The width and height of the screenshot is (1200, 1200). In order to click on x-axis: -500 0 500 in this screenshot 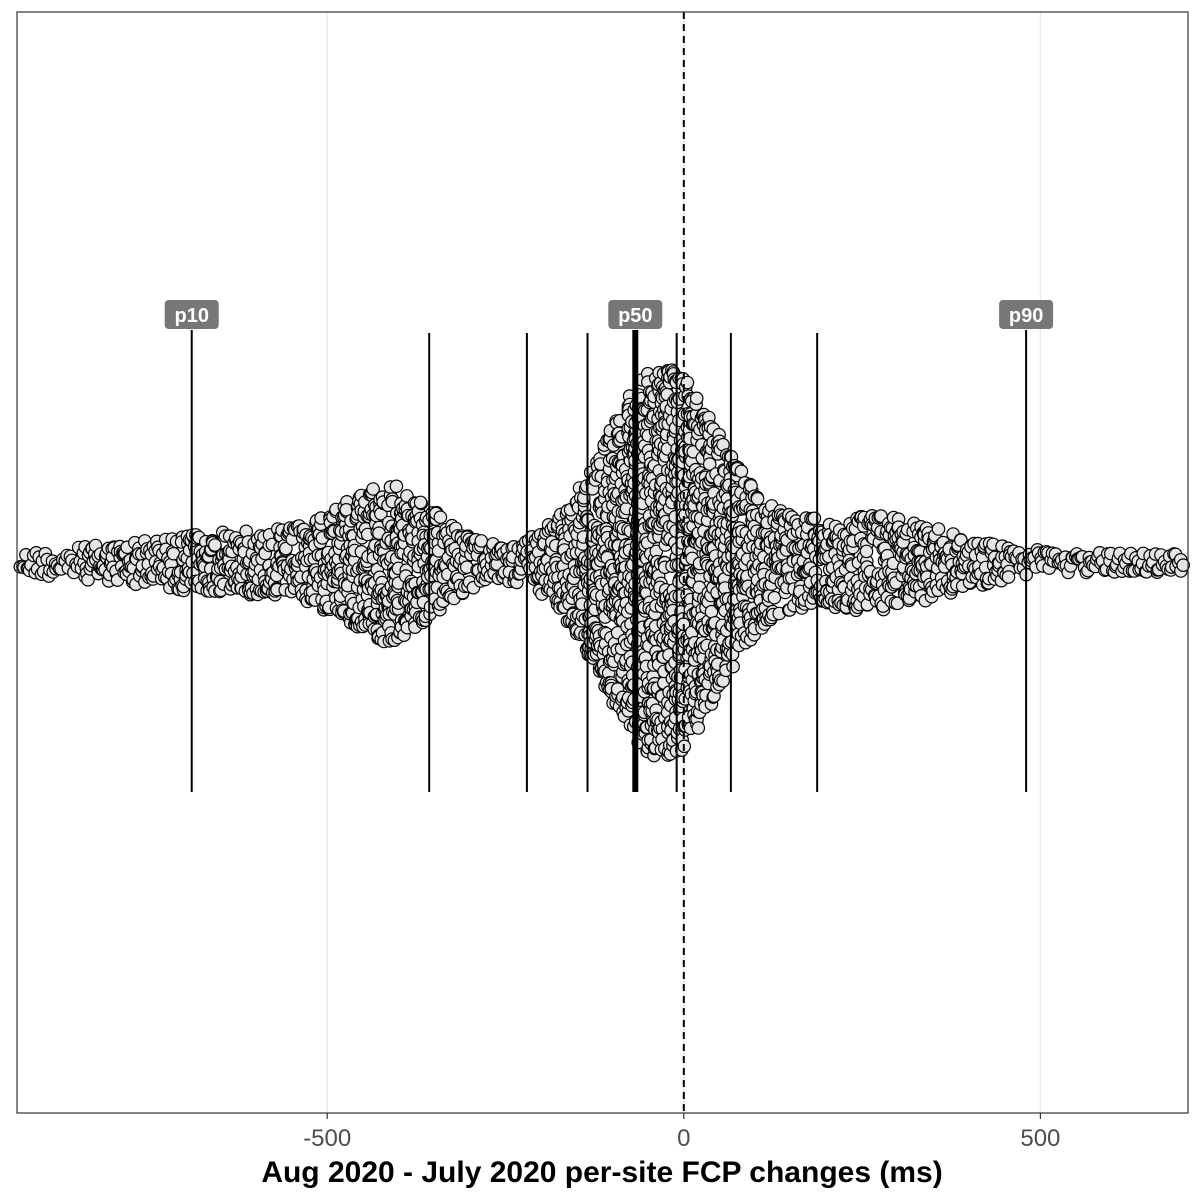, I will do `click(681, 1132)`.